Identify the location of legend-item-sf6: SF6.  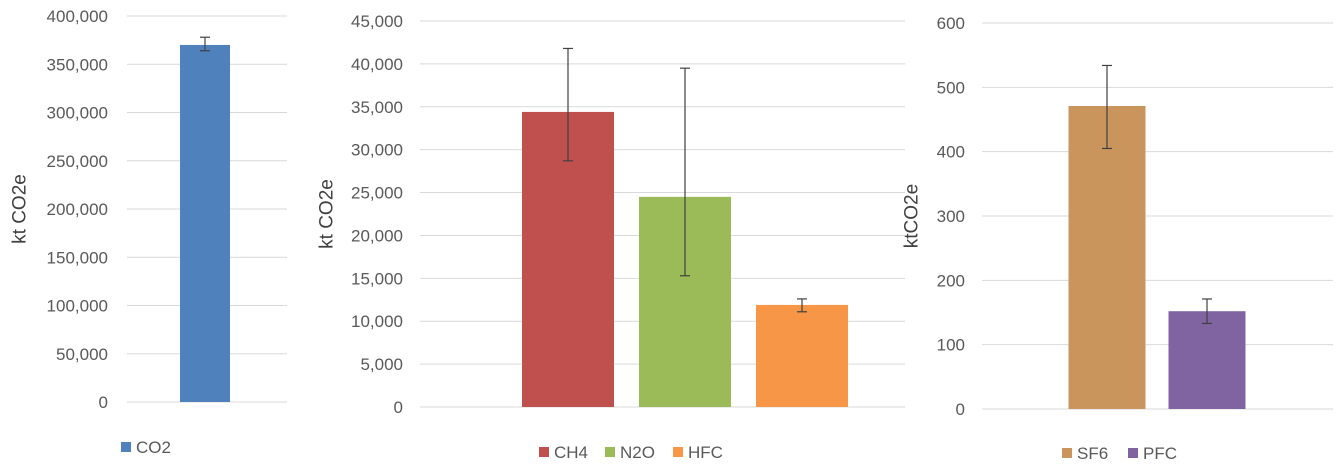
(1085, 453).